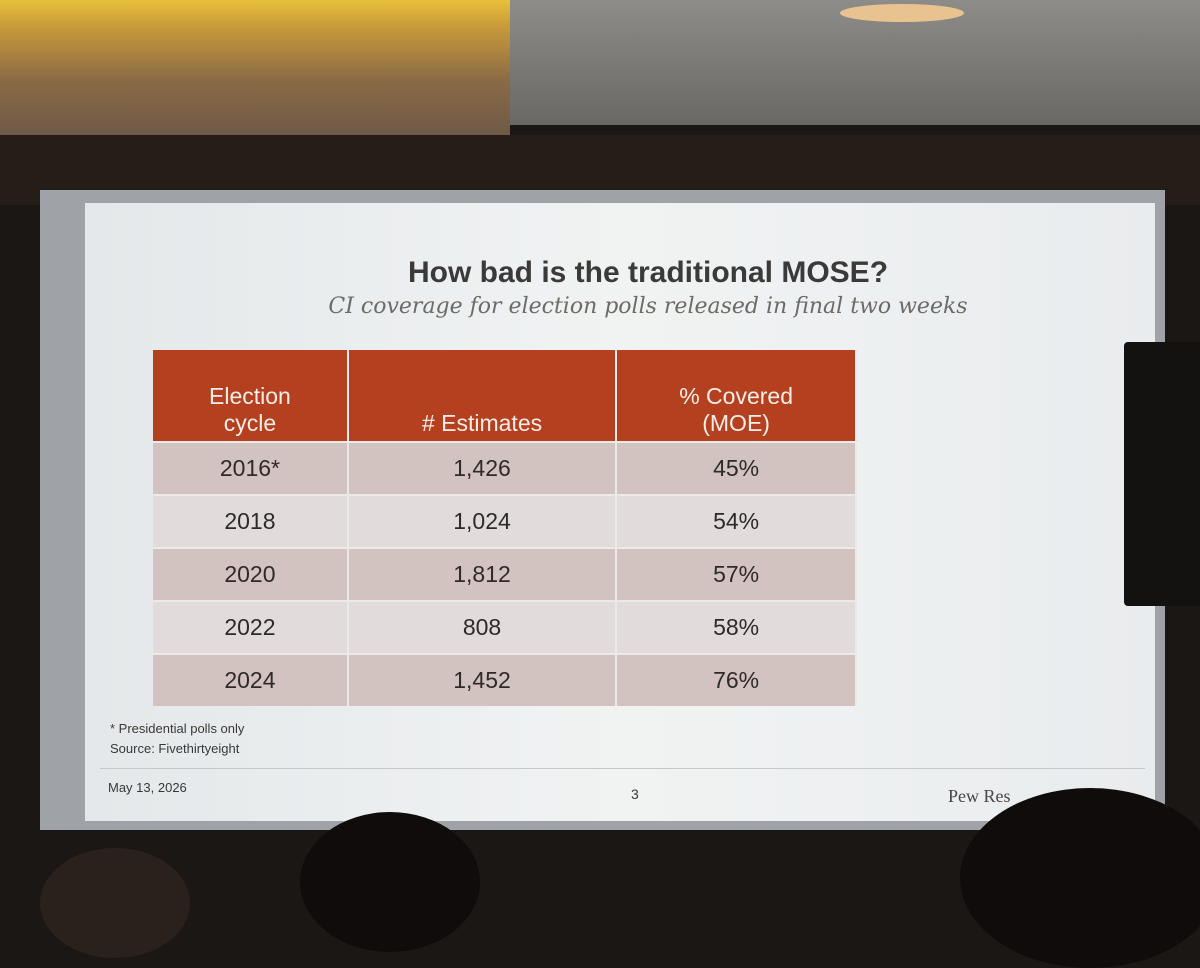 The width and height of the screenshot is (1200, 968). I want to click on ceiling-light, so click(255, 67).